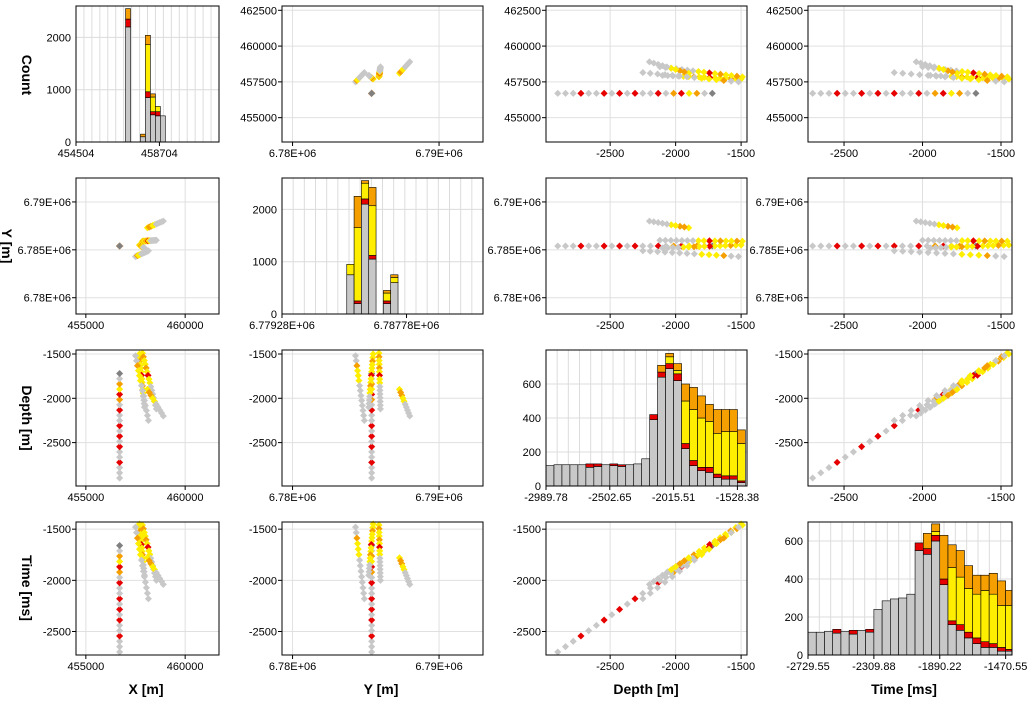  I want to click on x-tick-label: -2989.78, so click(545, 498).